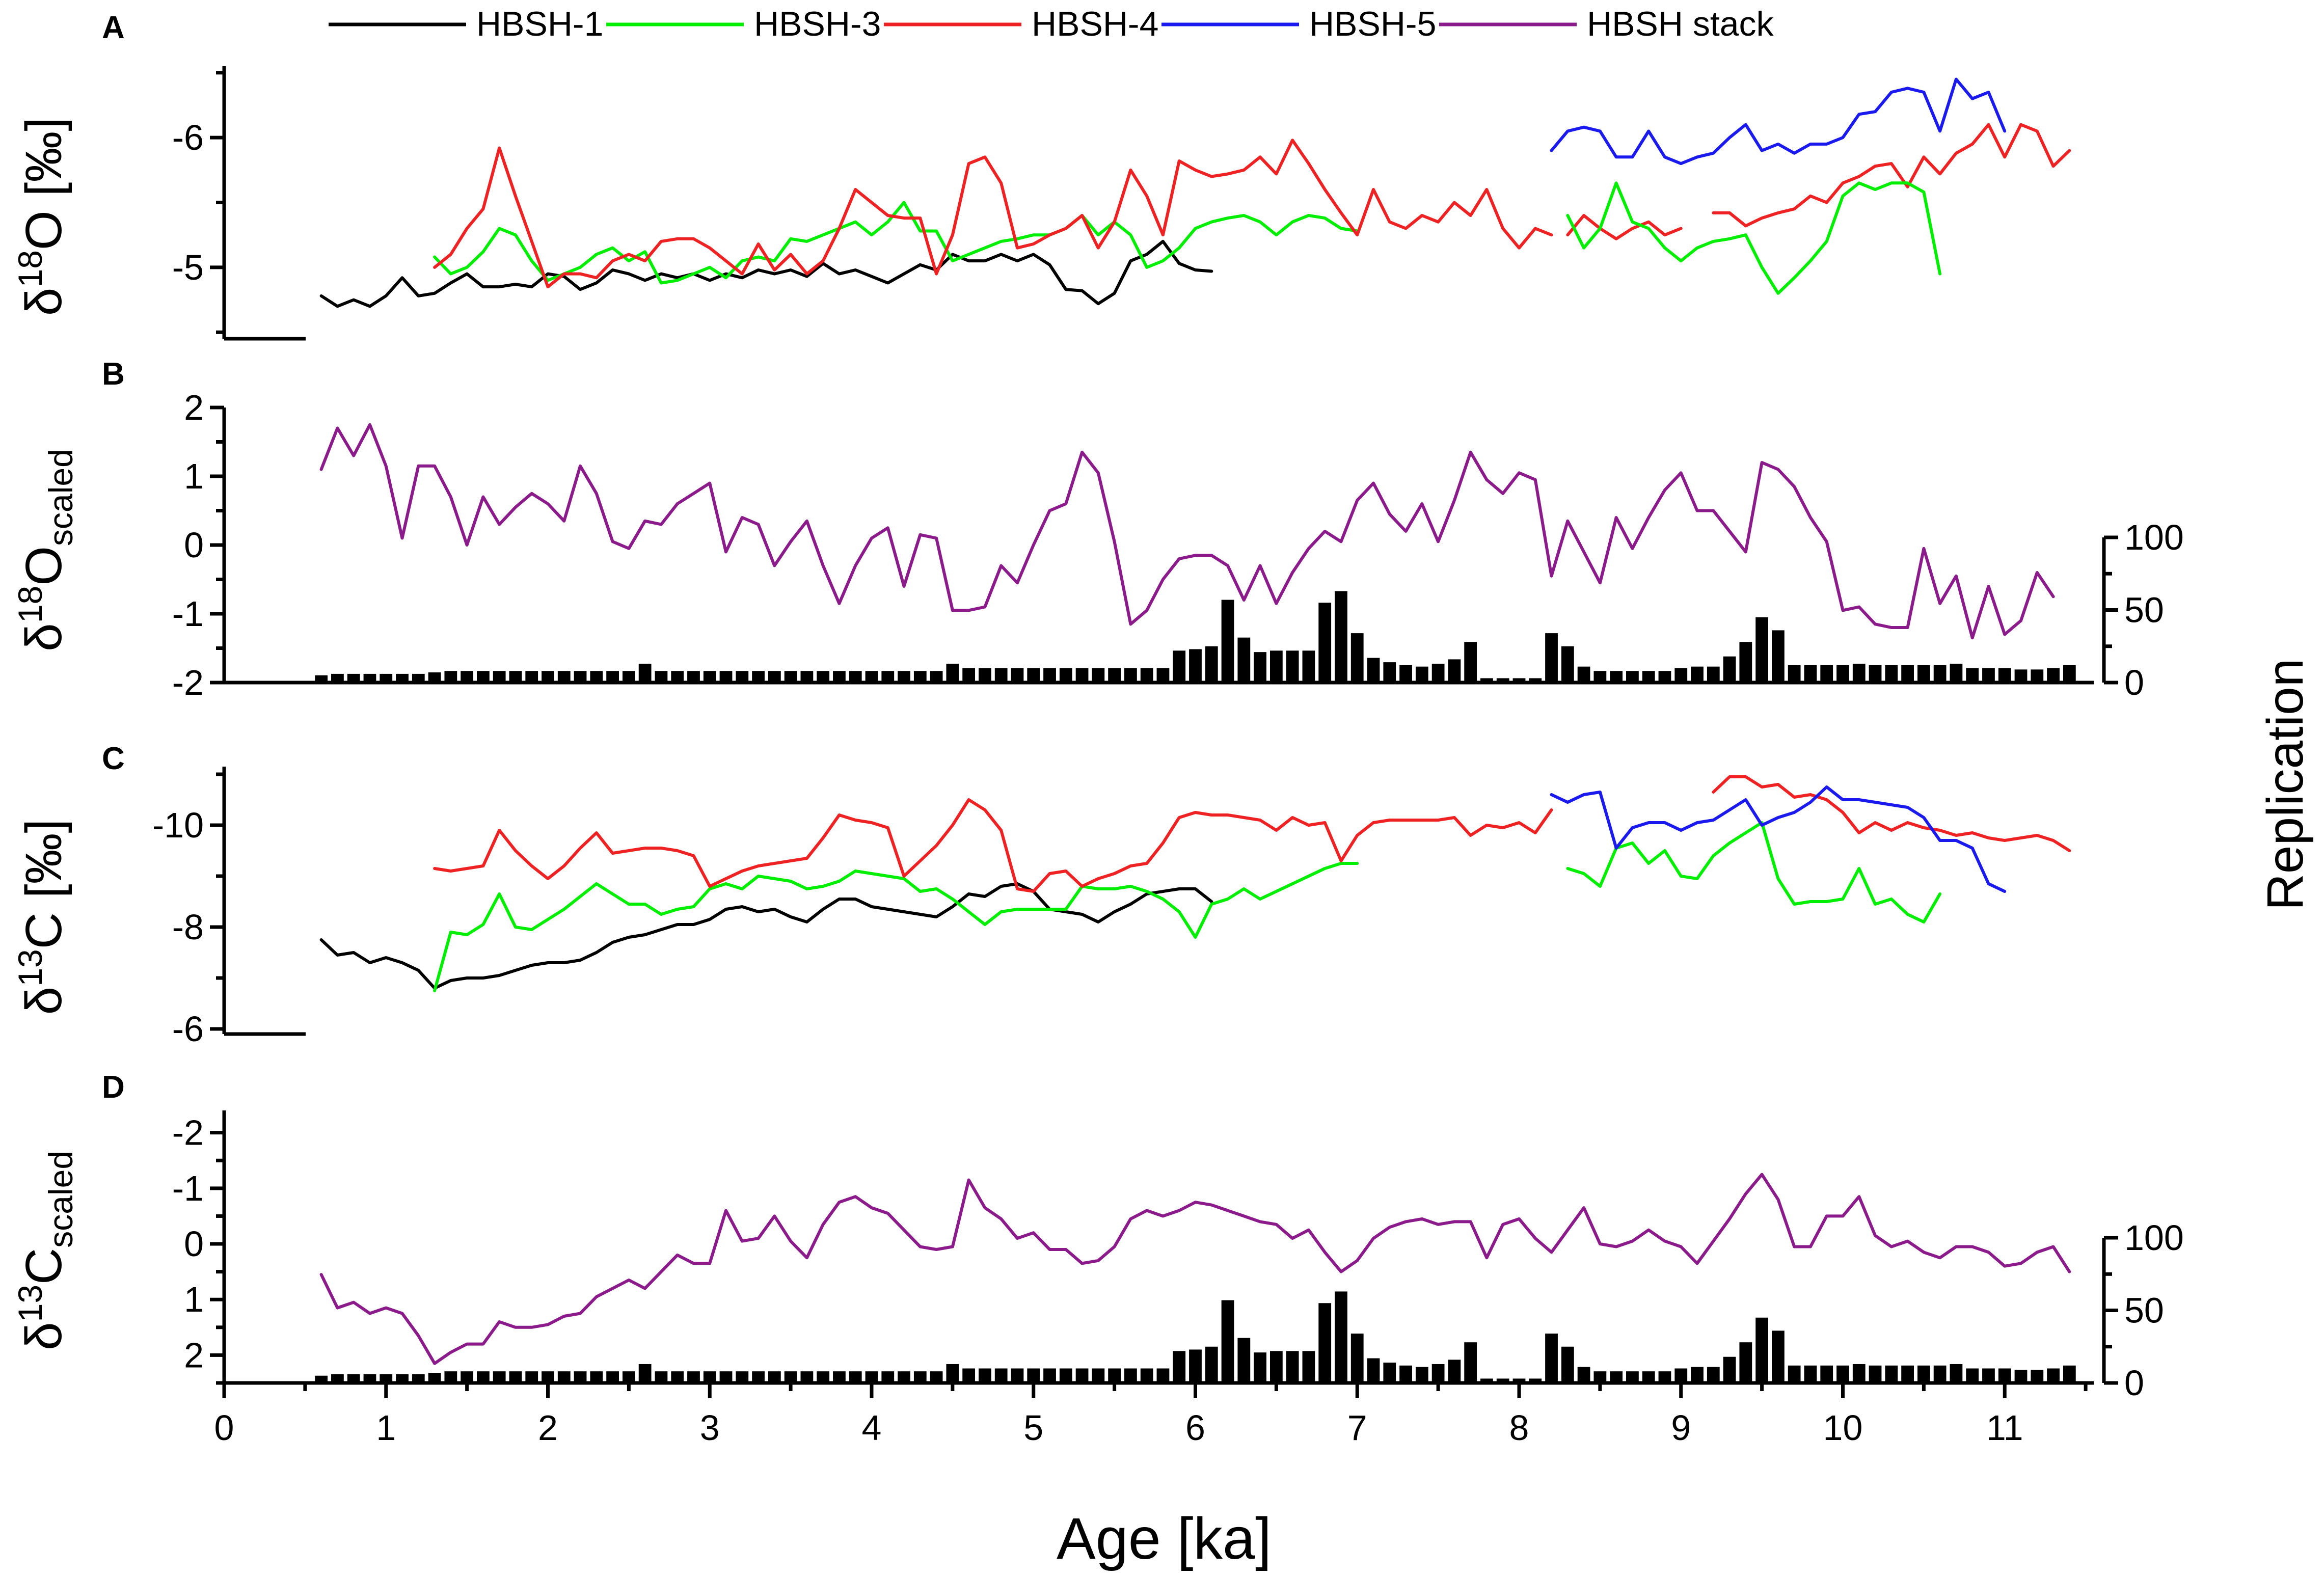 This screenshot has width=2324, height=1576. Describe the element at coordinates (188, 1133) in the screenshot. I see `y-tick-label: -2` at that location.